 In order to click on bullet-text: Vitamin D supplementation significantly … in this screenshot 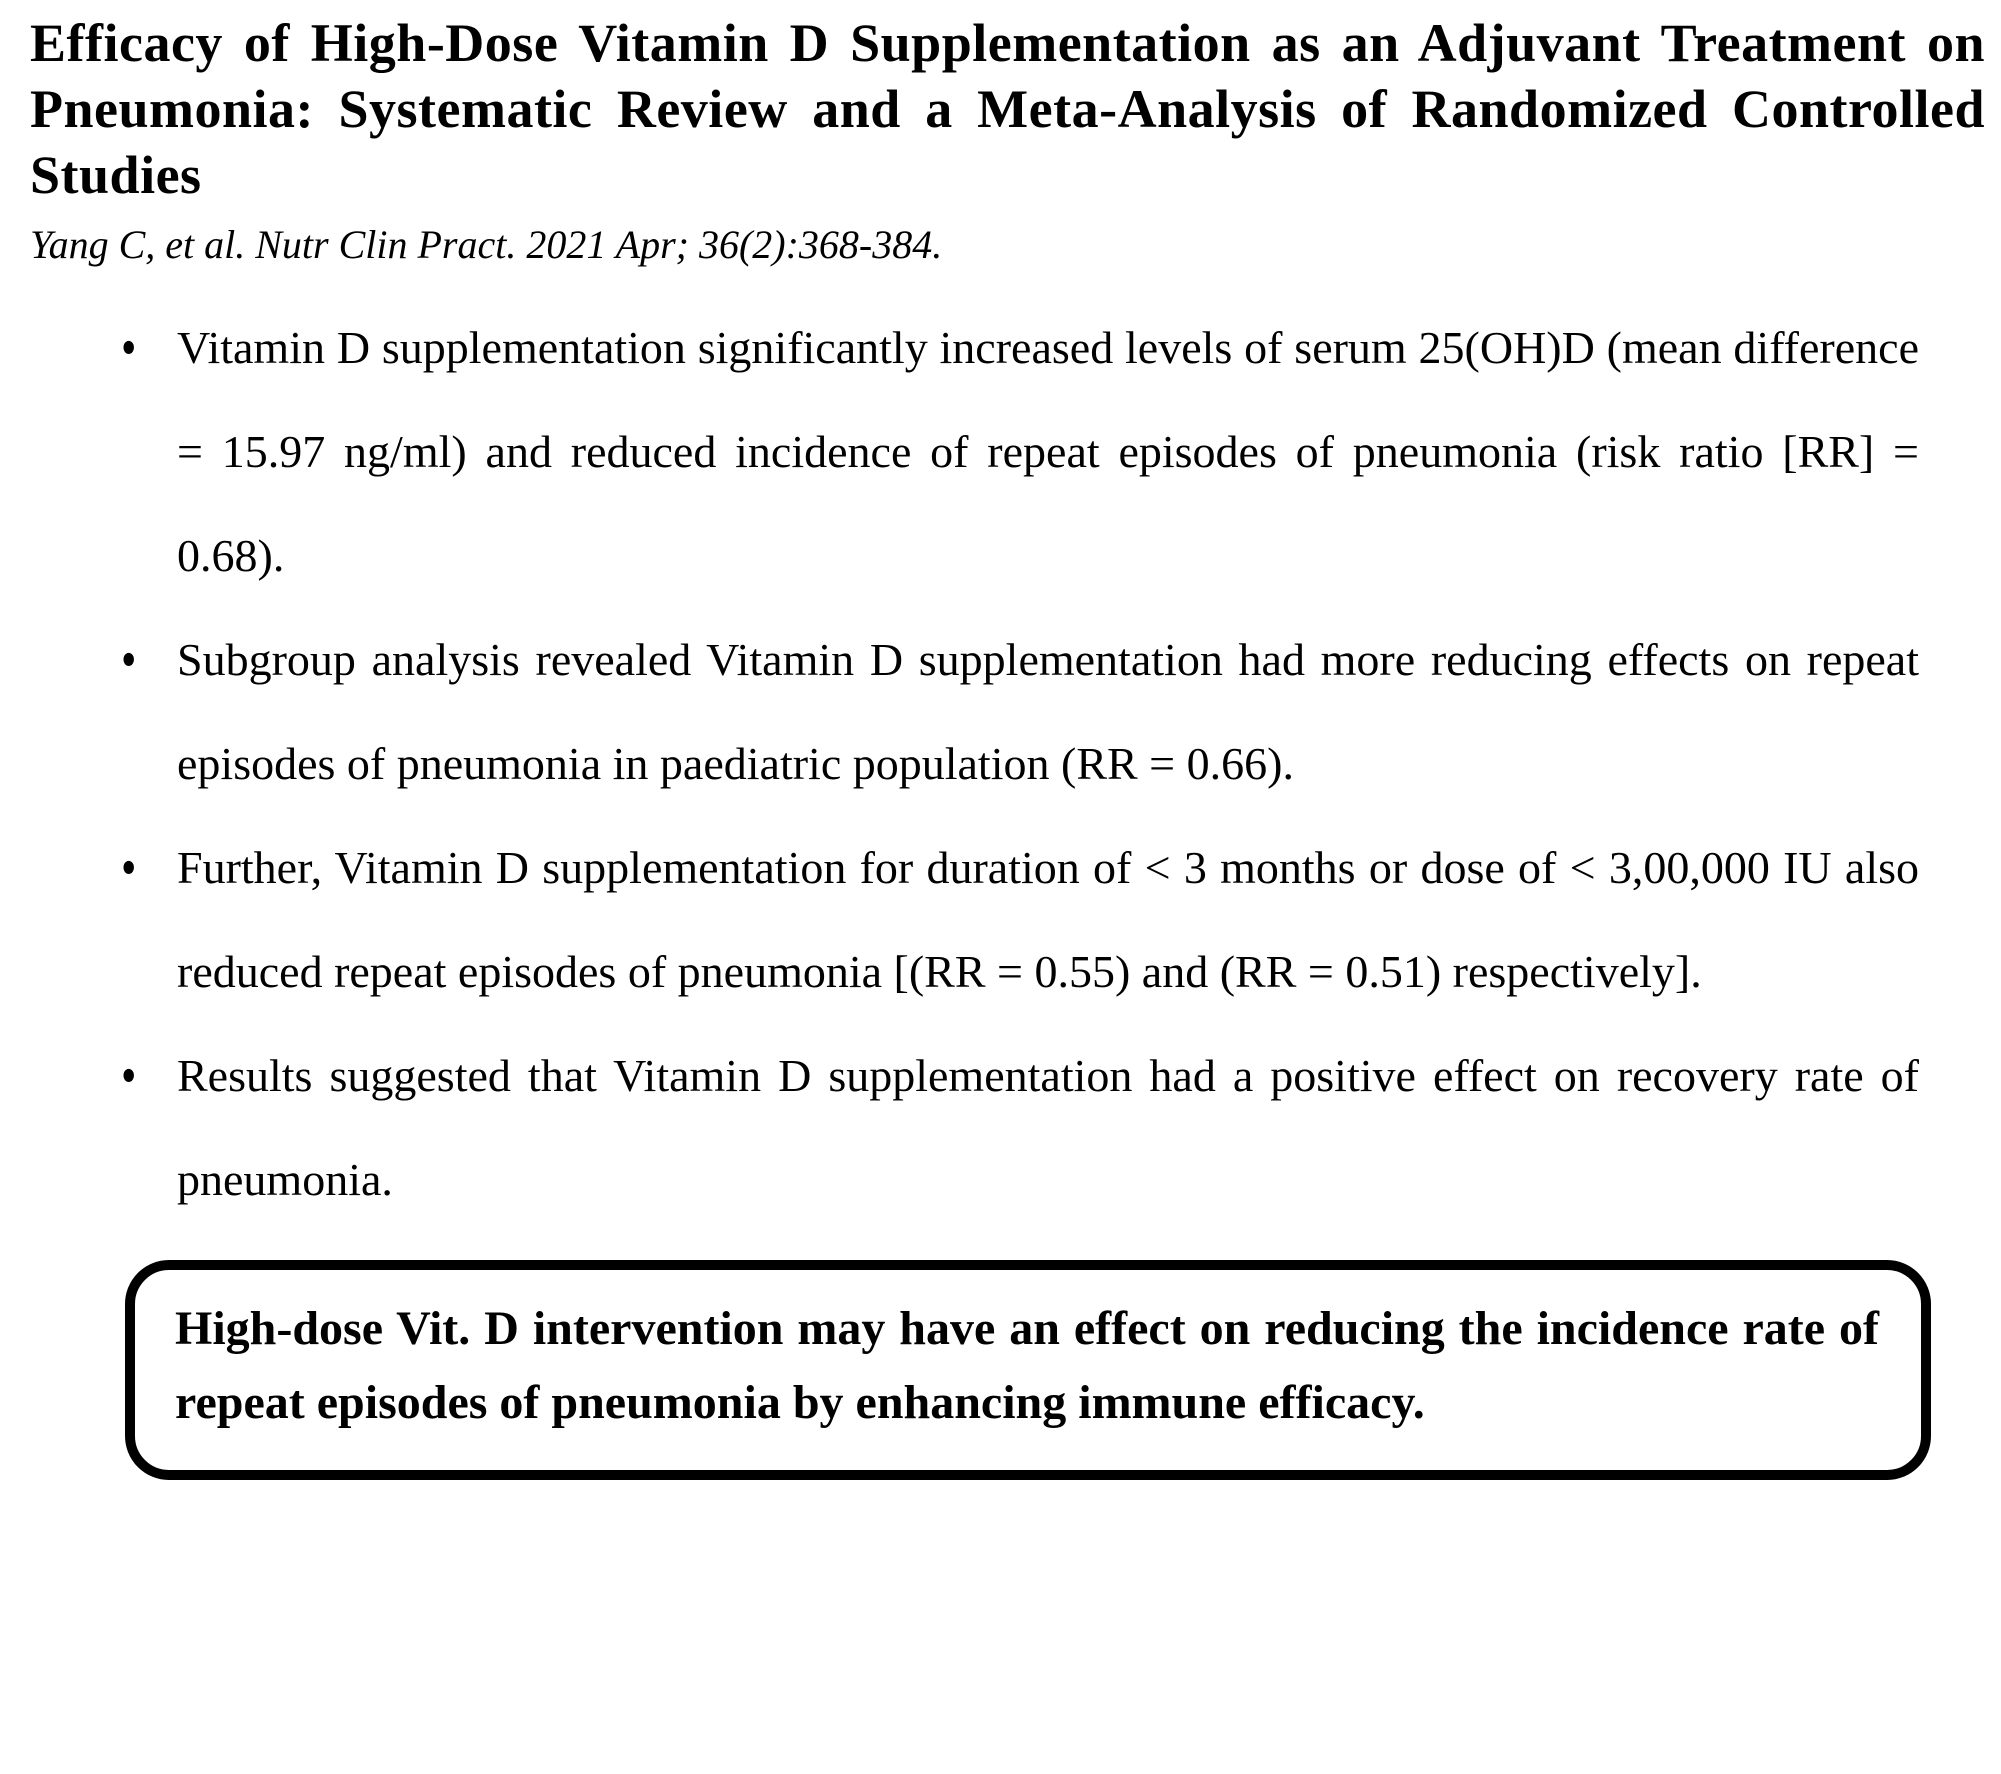, I will do `click(1048, 451)`.